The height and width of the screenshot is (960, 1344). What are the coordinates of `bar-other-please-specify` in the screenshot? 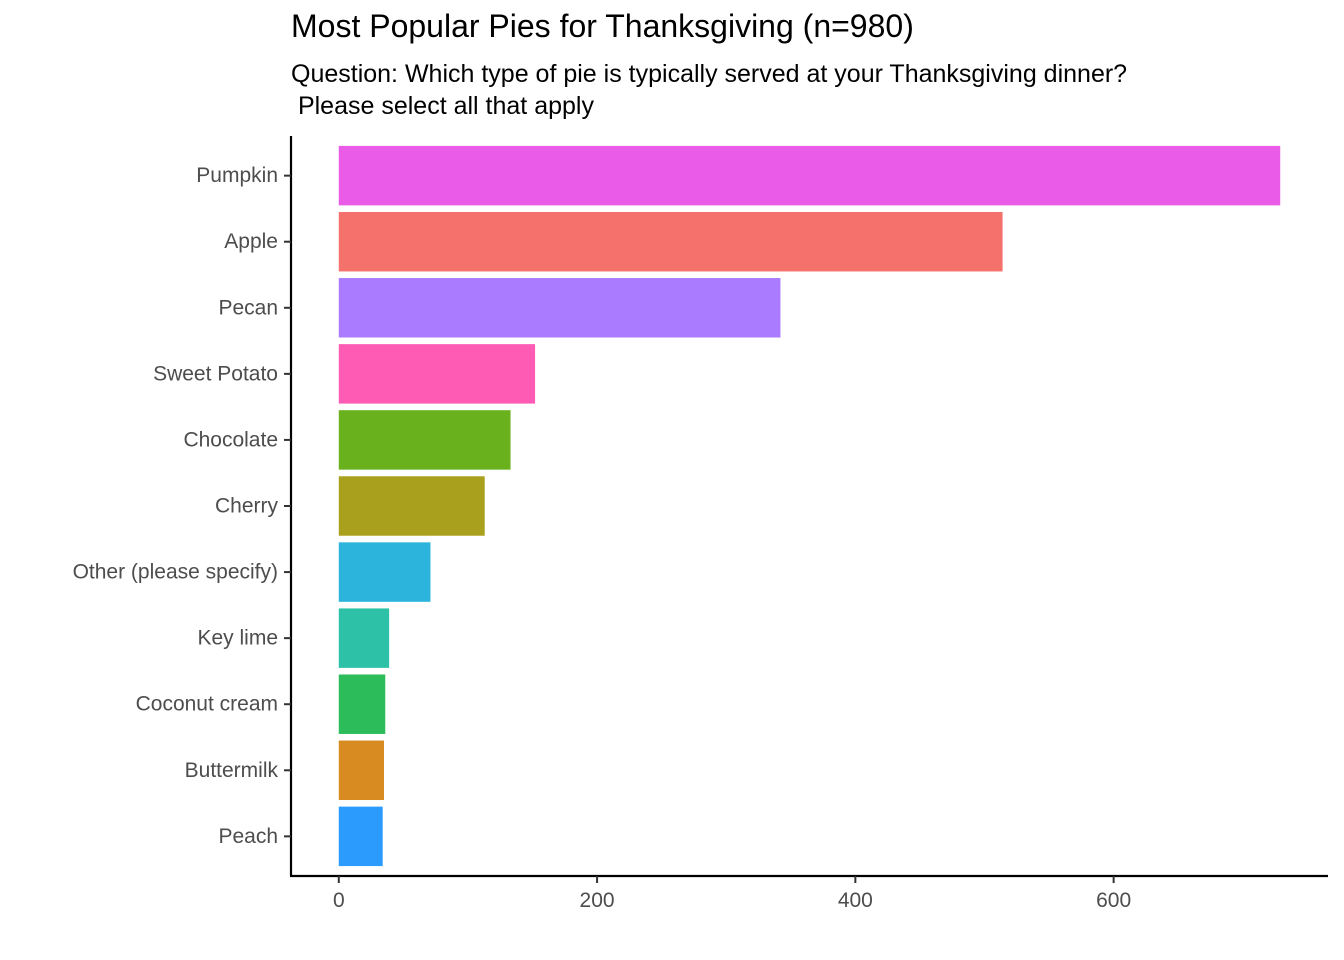 It's located at (384, 572).